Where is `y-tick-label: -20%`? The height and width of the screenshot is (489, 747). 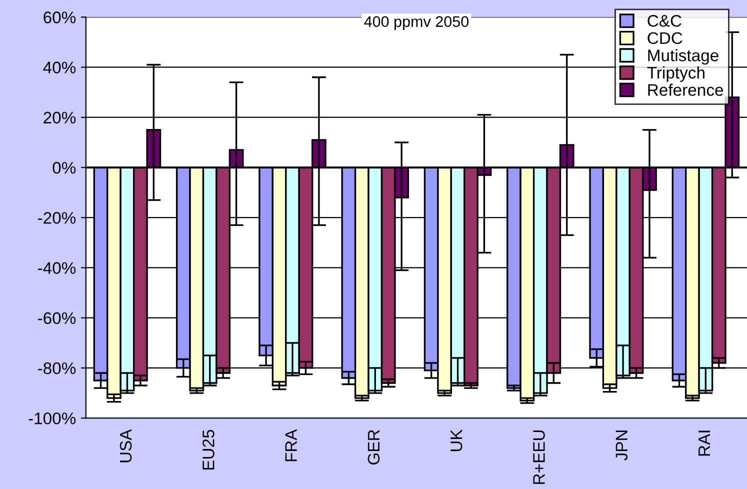 y-tick-label: -20% is located at coordinates (57, 218).